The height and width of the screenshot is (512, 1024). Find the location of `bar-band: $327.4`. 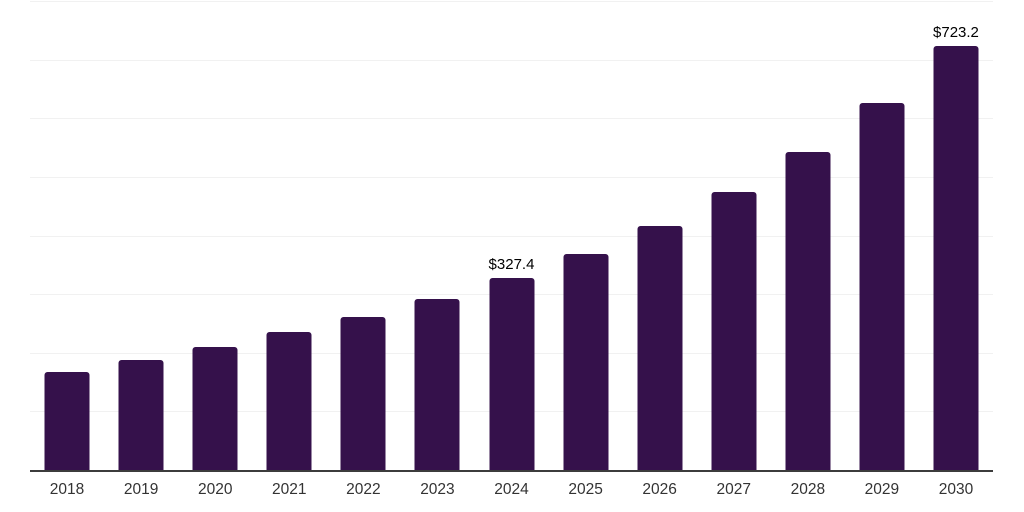

bar-band: $327.4 is located at coordinates (511, 235).